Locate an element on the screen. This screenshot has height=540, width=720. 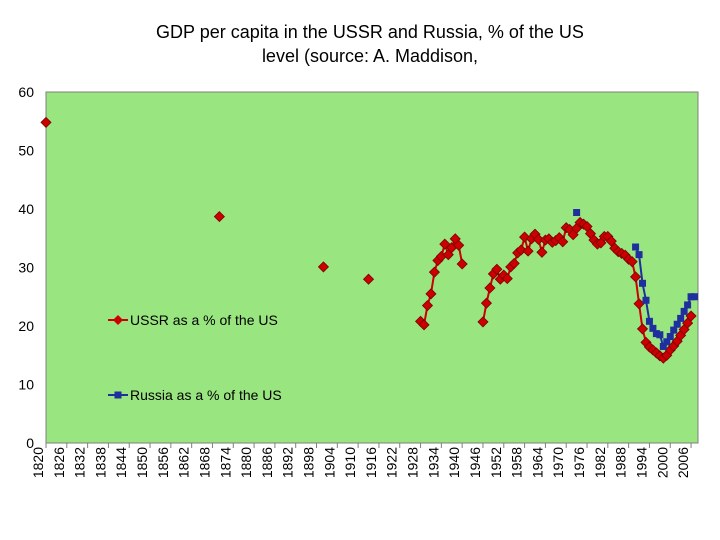
x-tick-label: 1922 is located at coordinates (392, 462).